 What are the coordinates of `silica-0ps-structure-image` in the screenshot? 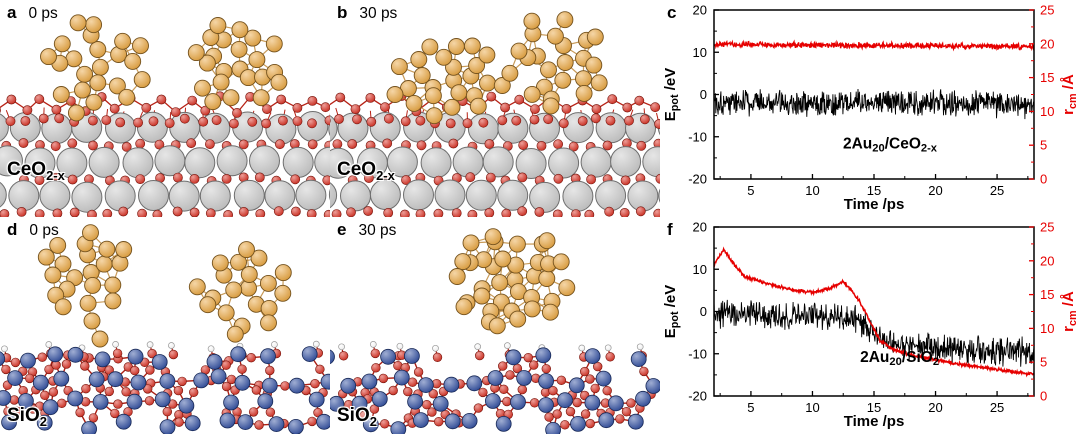 It's located at (165, 329).